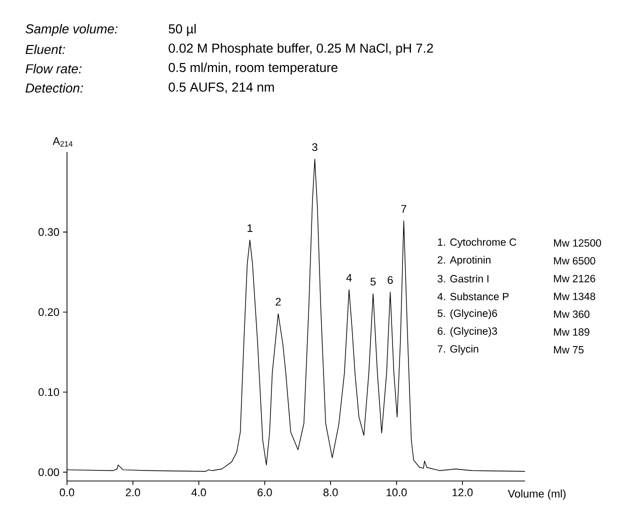  I want to click on y-tick-label: 0.00, so click(49, 472).